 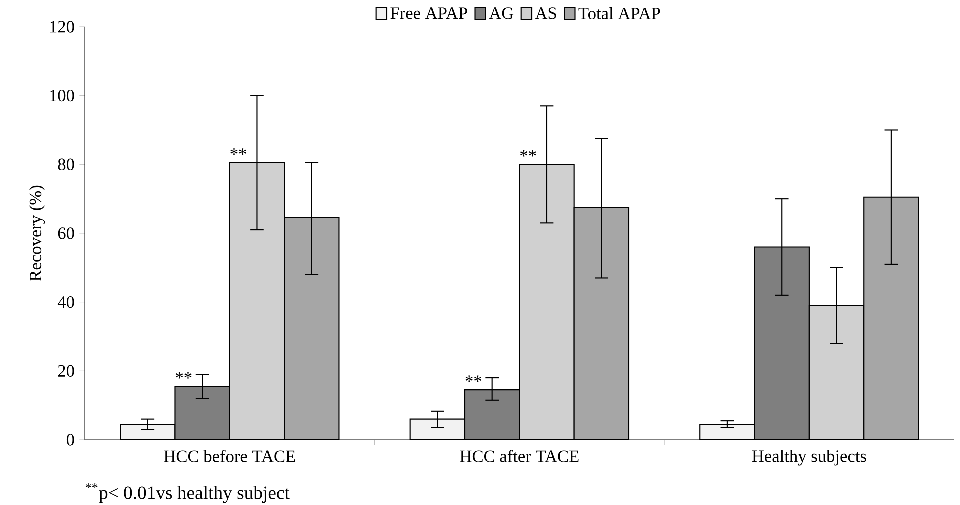 I want to click on text: $^{**}$p< 0.01vs healthy subject, so click(x=188, y=494).